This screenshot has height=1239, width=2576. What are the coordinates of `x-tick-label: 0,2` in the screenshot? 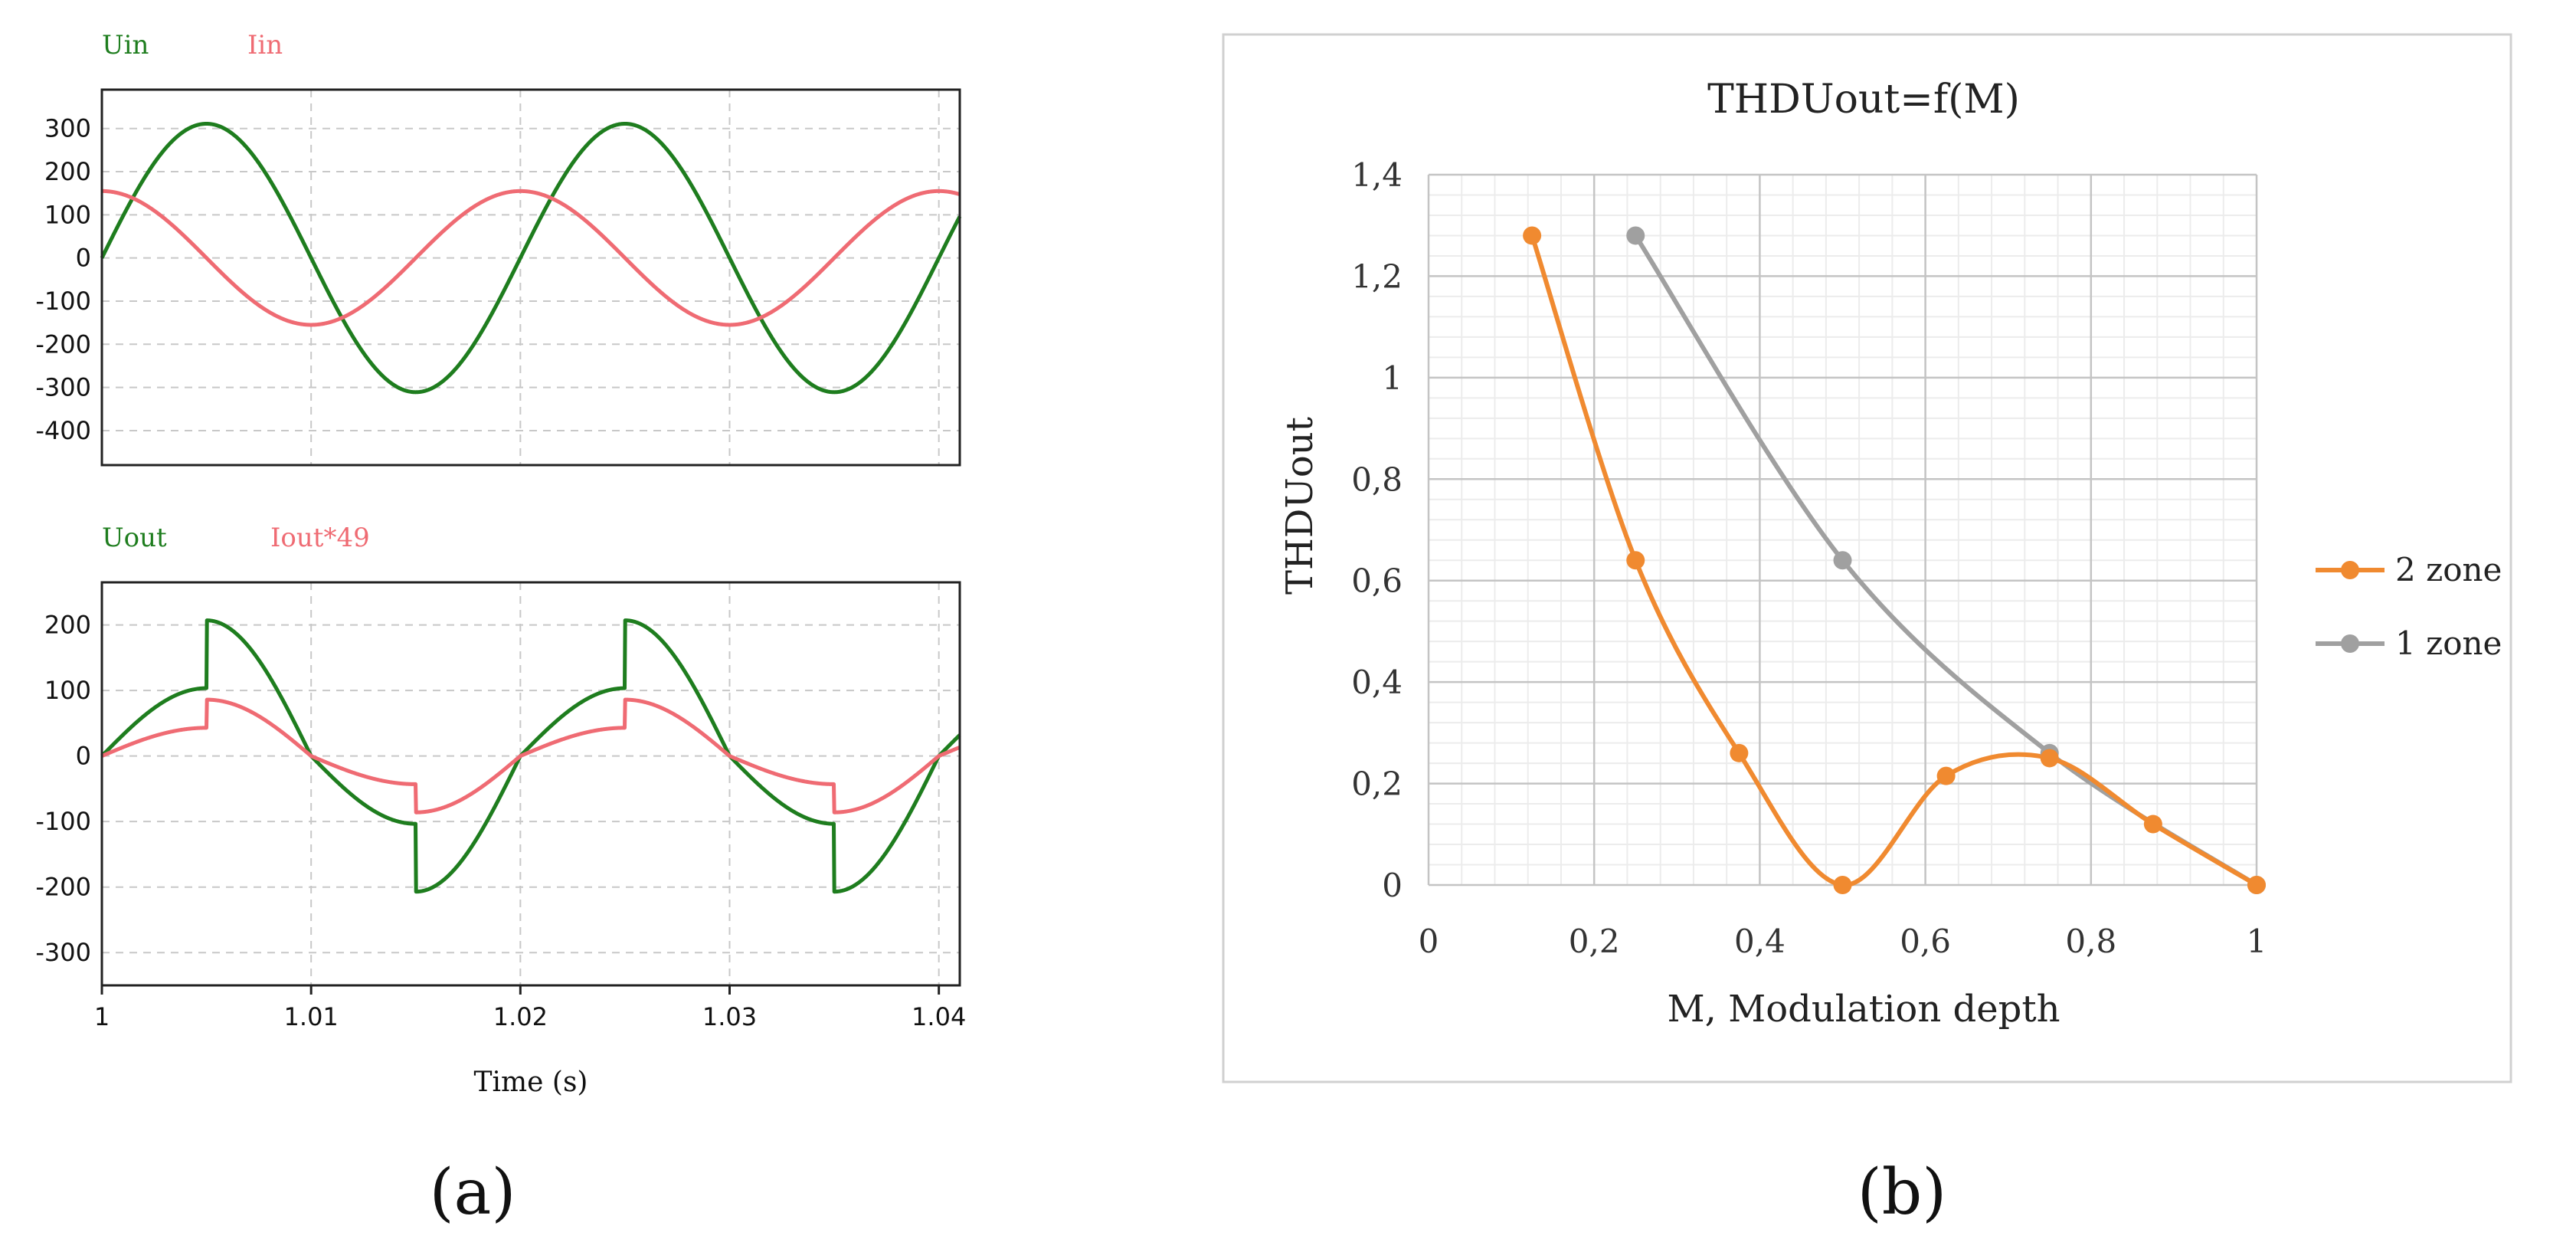 It's located at (1594, 941).